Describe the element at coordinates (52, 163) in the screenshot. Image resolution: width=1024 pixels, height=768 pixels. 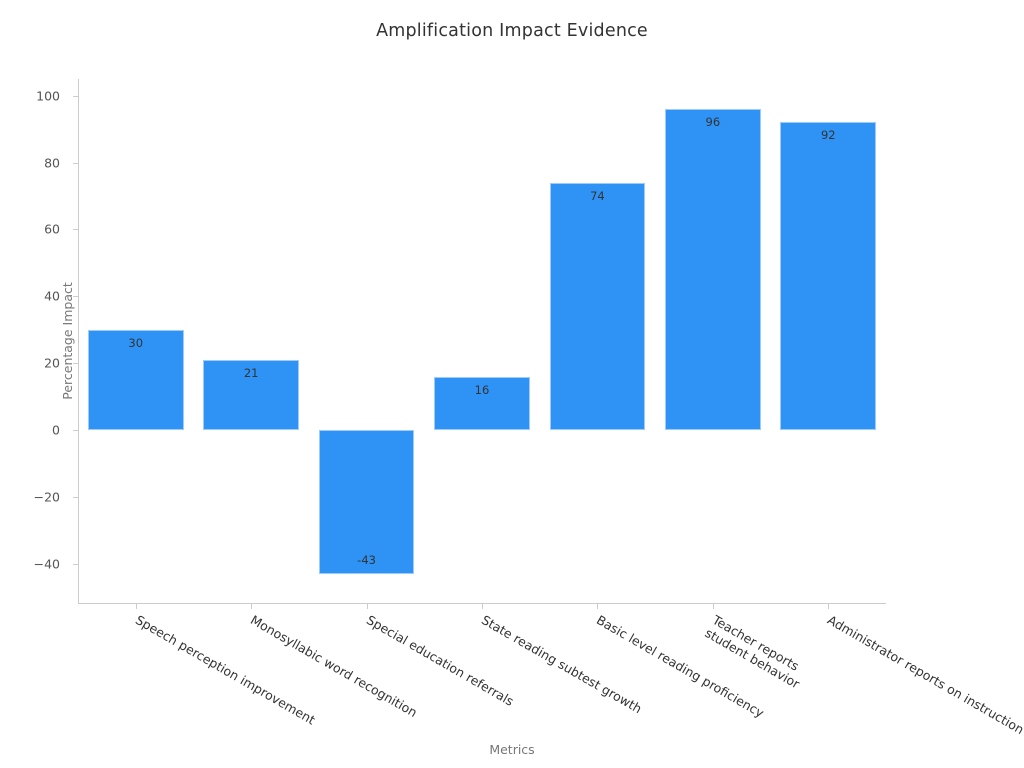
I see `y-tick-label: 80` at that location.